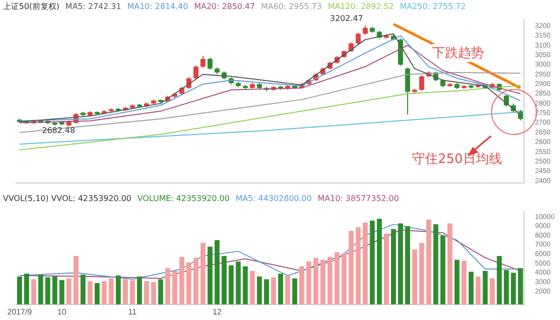  I want to click on text: VOLUME: 42353920.00, so click(183, 199).